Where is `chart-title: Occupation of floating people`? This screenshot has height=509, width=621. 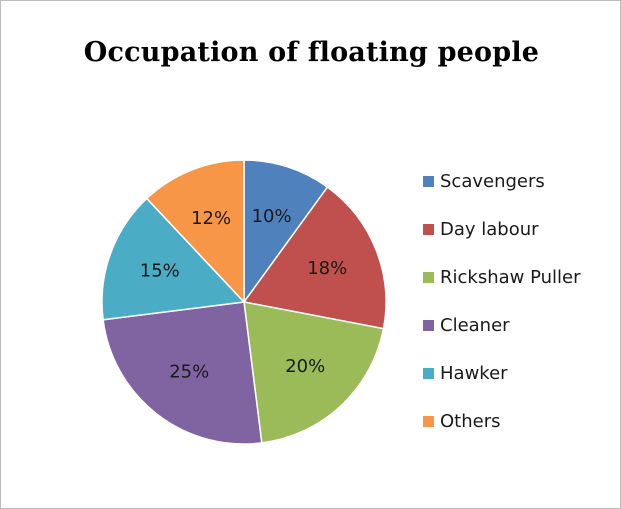 chart-title: Occupation of floating people is located at coordinates (311, 52).